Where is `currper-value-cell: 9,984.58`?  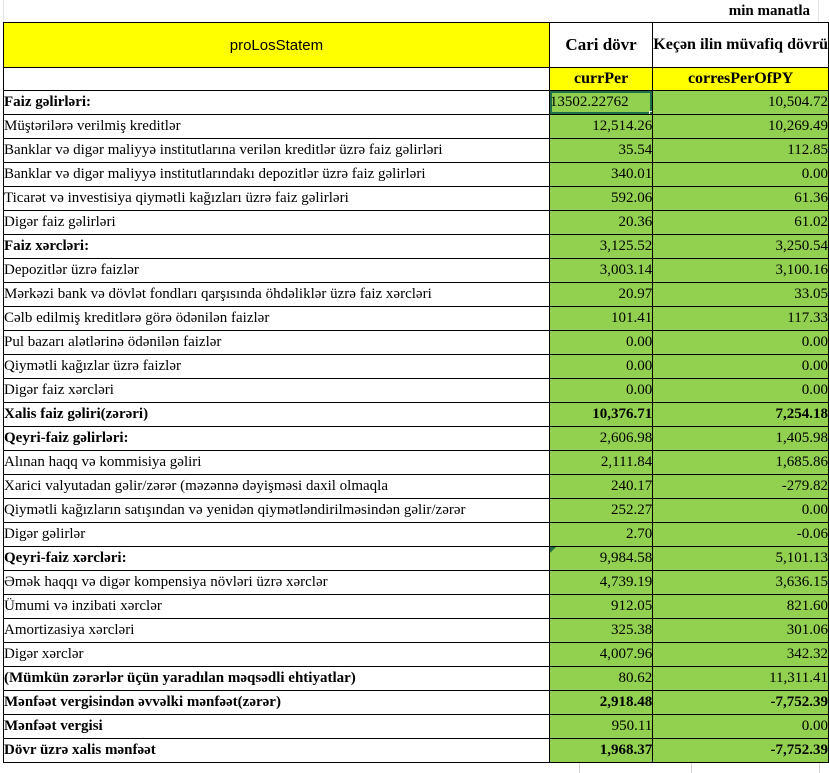
currper-value-cell: 9,984.58 is located at coordinates (601, 558).